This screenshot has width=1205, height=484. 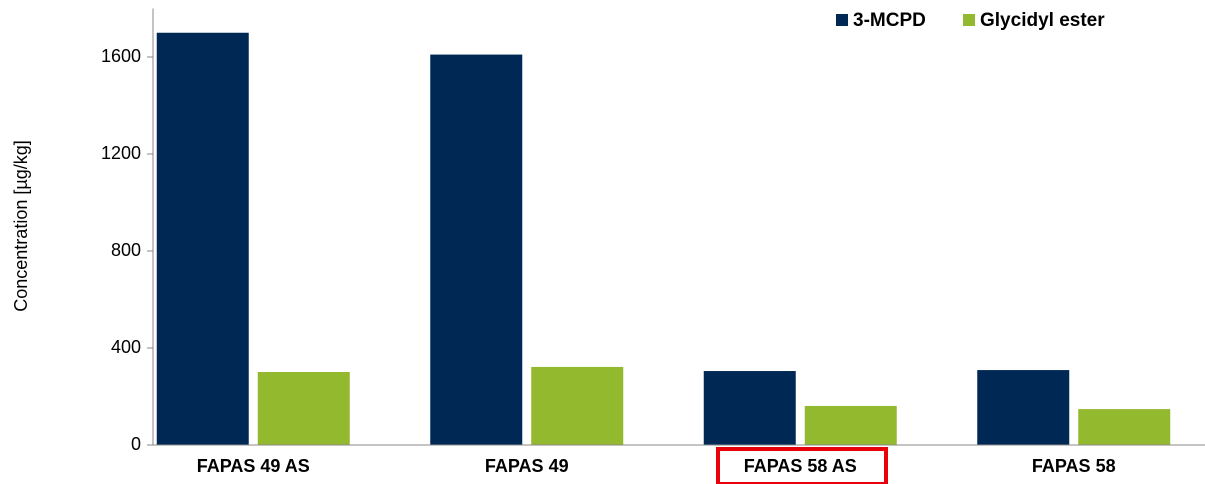 I want to click on legend-label: Glycidyl ester, so click(x=1042, y=20).